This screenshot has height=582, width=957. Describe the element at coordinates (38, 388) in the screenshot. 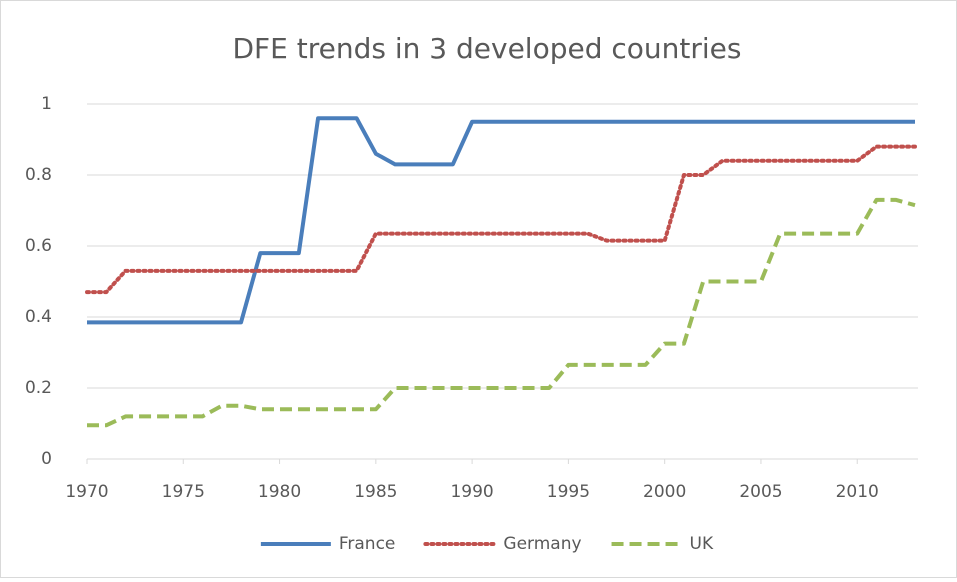

I see `y-tick-label: 0.2` at that location.